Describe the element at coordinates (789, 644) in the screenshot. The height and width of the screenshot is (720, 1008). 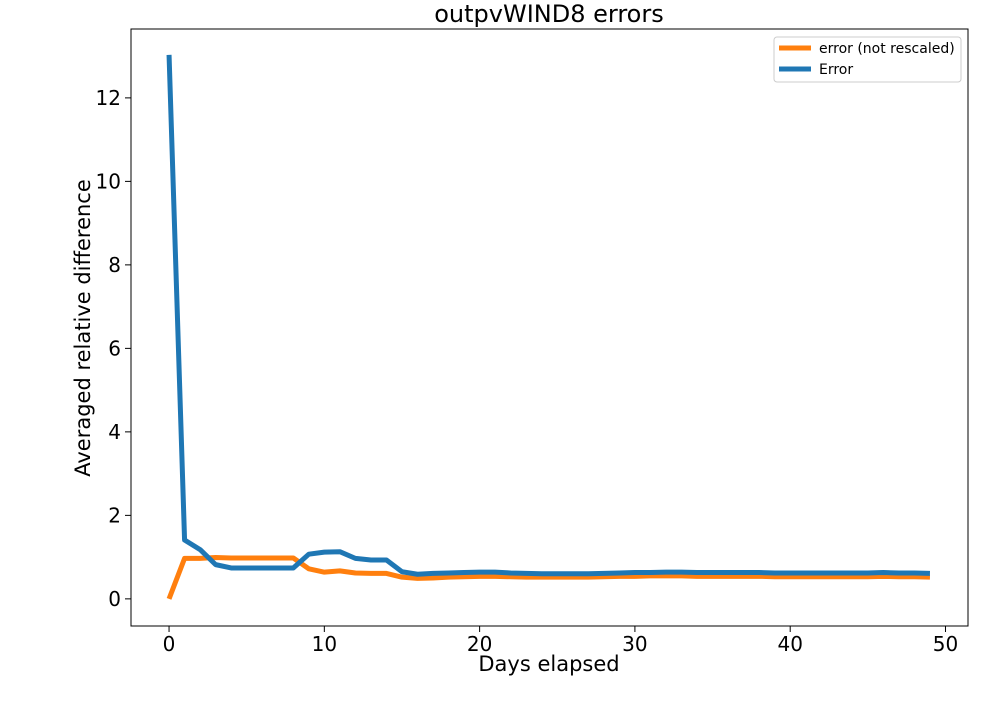
I see `x-tick-label: 40` at that location.